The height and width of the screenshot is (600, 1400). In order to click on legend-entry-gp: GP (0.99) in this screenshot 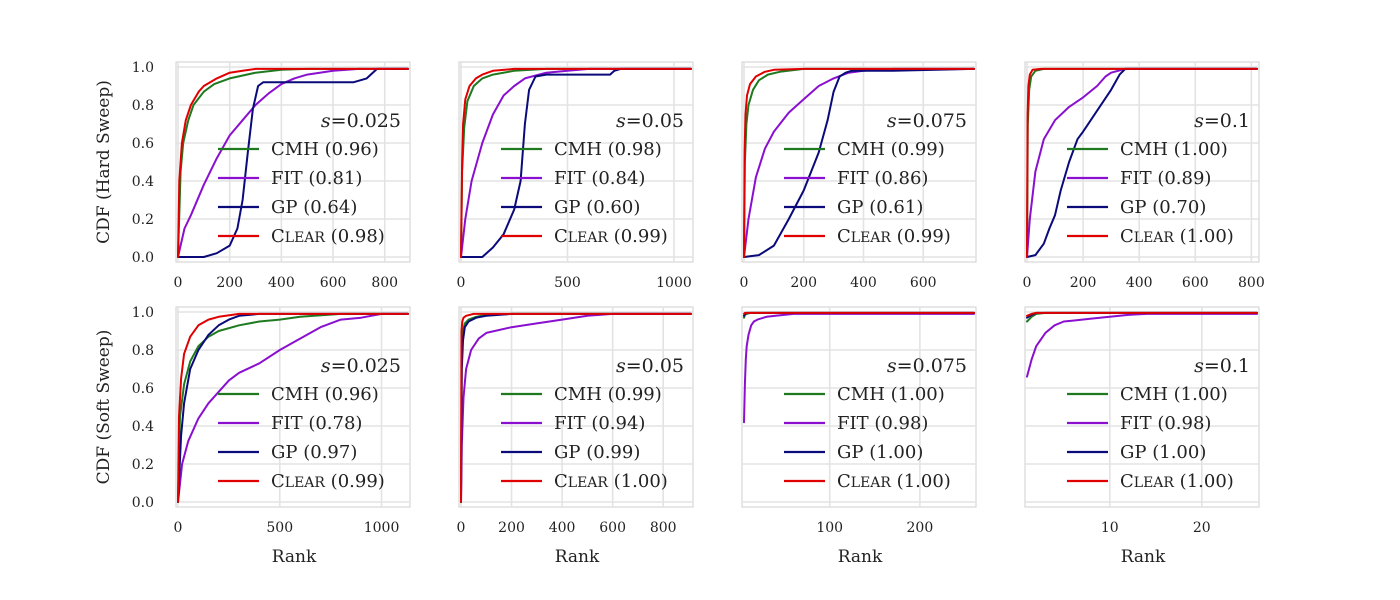, I will do `click(597, 452)`.